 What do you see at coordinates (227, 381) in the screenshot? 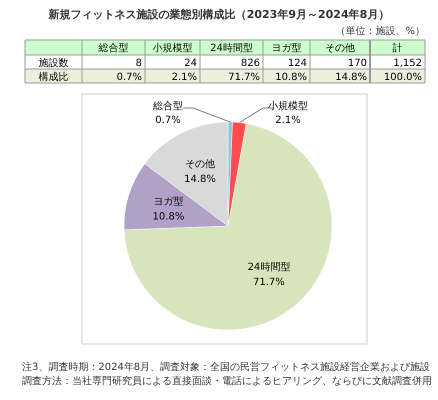
I see `text: 調査方法：当社専門研究員による直接面談・電話によるヒアリング、ならびに文献調査併用` at bounding box center [227, 381].